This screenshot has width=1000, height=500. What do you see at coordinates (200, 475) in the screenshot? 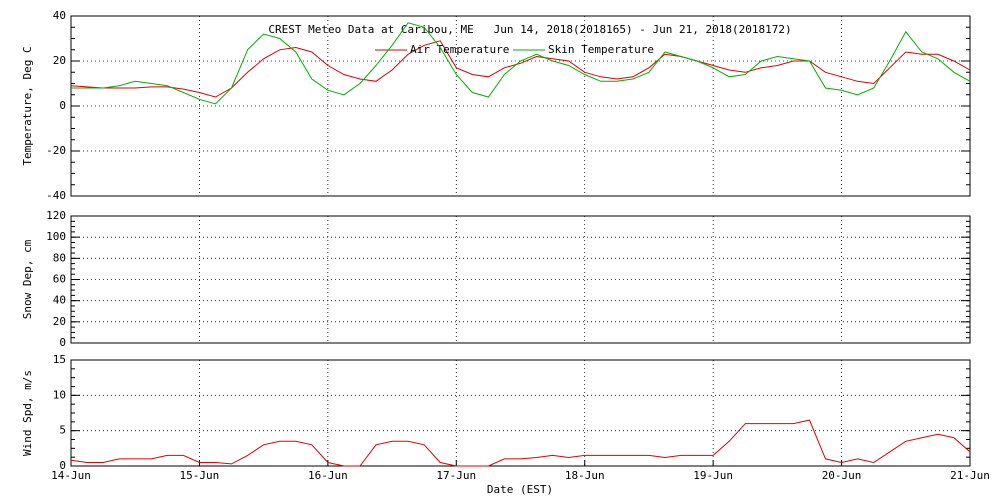
I see `x-tick-label: 15-Jun` at bounding box center [200, 475].